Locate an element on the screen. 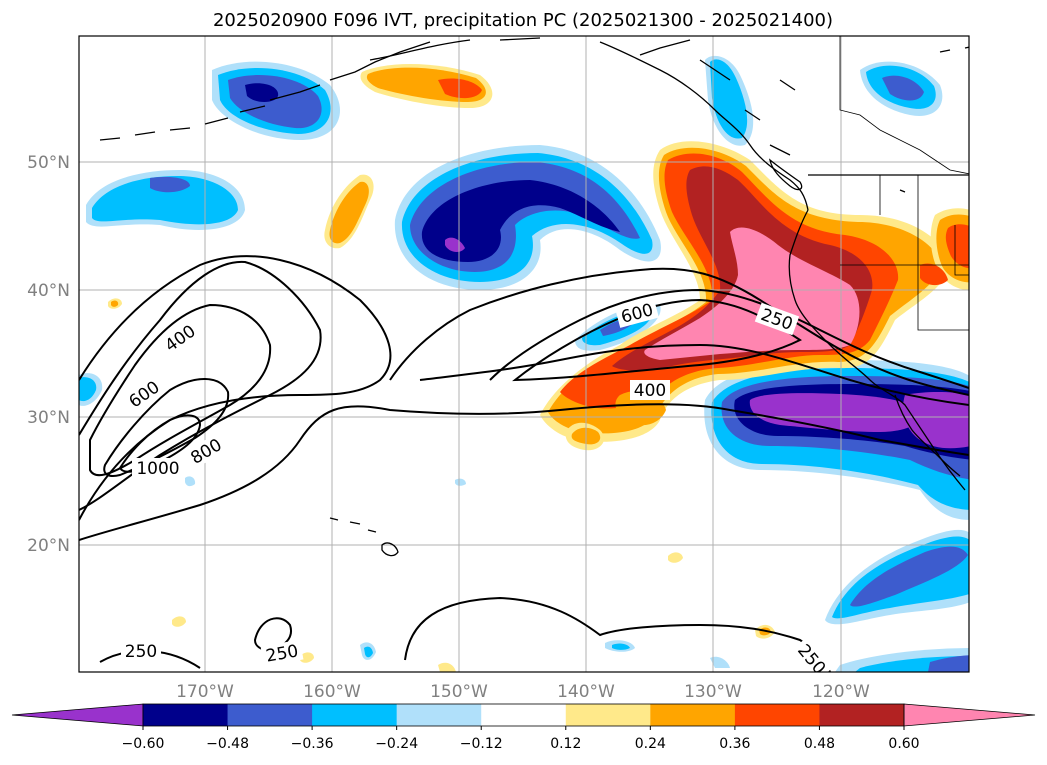 The width and height of the screenshot is (1047, 765). colorbar-extend-max is located at coordinates (969, 715).